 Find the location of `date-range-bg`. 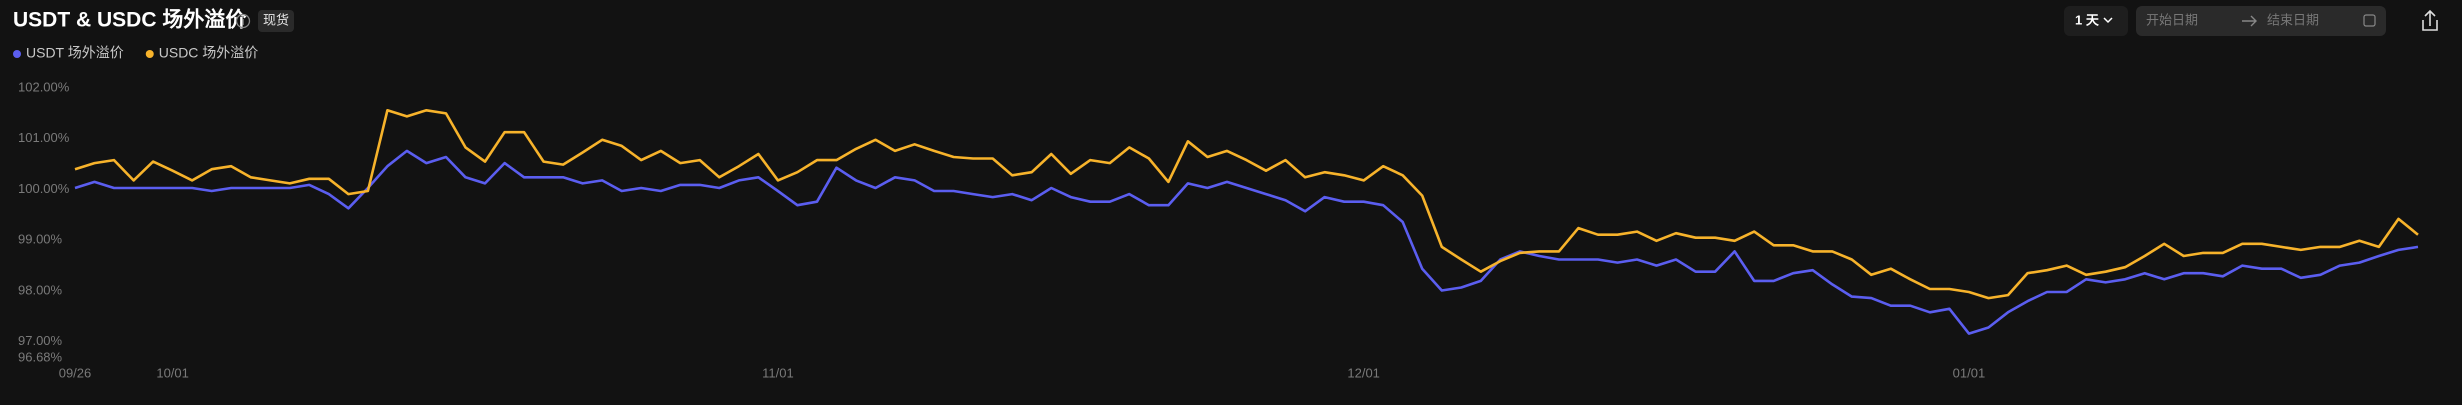

date-range-bg is located at coordinates (2261, 21).